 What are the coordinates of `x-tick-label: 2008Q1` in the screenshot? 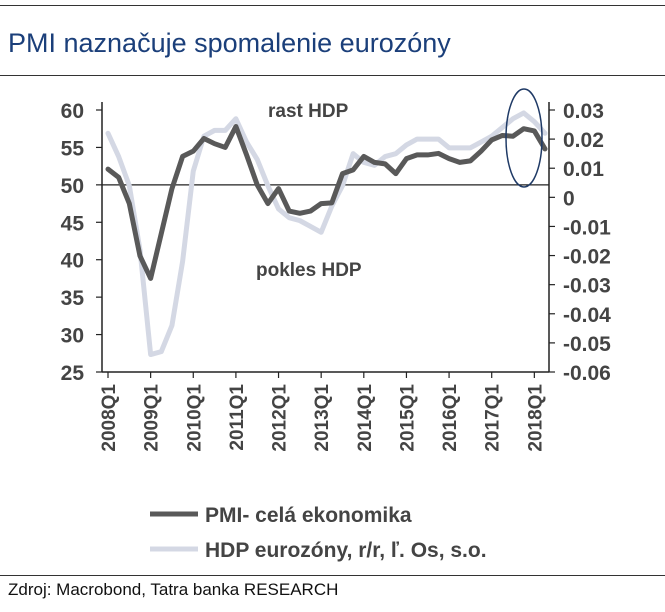 It's located at (109, 418).